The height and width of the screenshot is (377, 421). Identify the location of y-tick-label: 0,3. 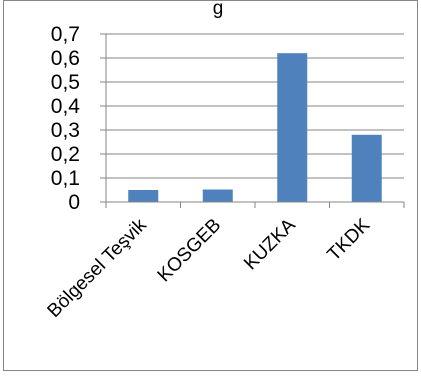
(65, 130).